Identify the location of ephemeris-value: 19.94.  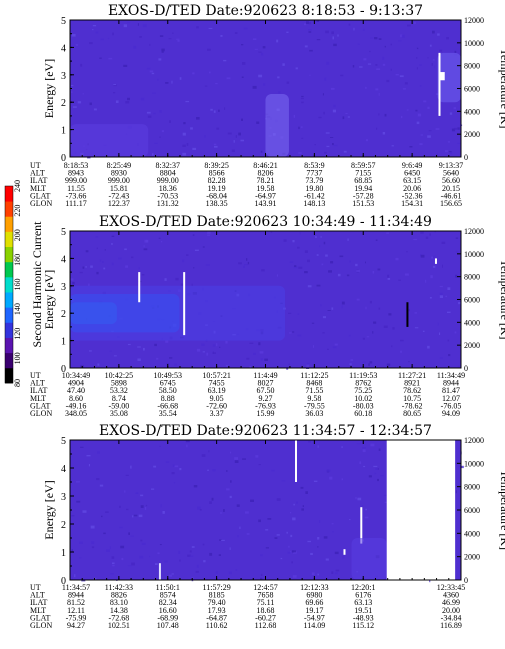
(363, 188).